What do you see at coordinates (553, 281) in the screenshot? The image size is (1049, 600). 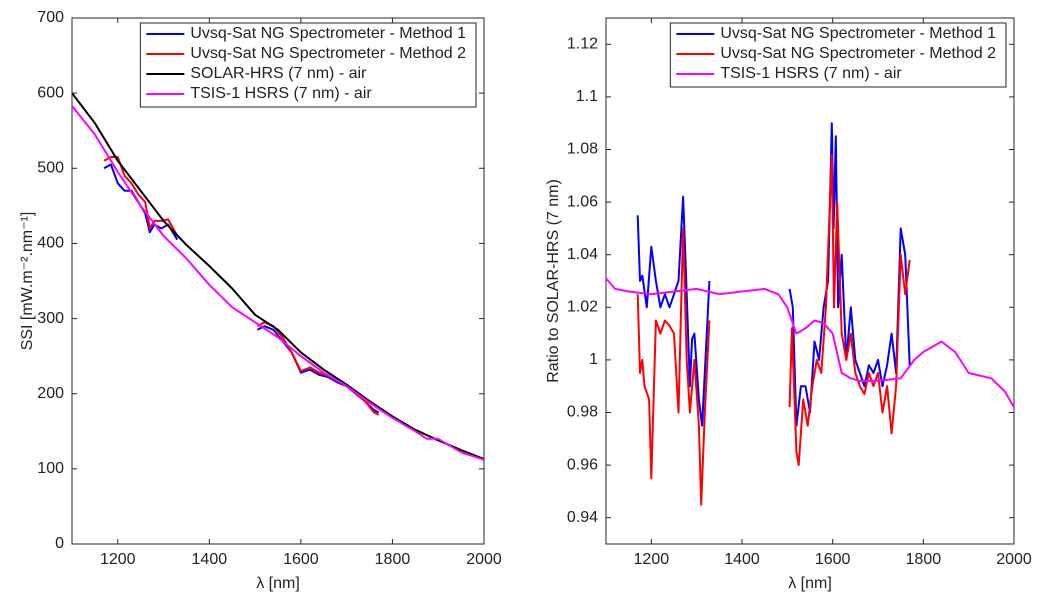 I see `y-axis-label: Ratio to SOLAR-HRS (7 nm)` at bounding box center [553, 281].